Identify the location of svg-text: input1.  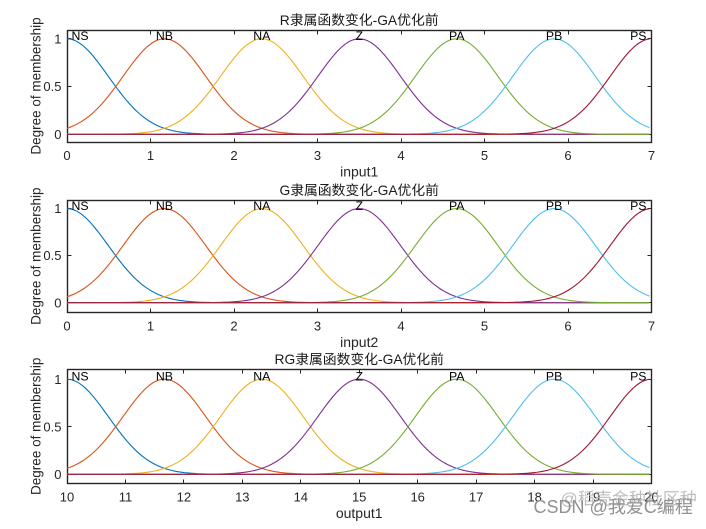
(359, 171).